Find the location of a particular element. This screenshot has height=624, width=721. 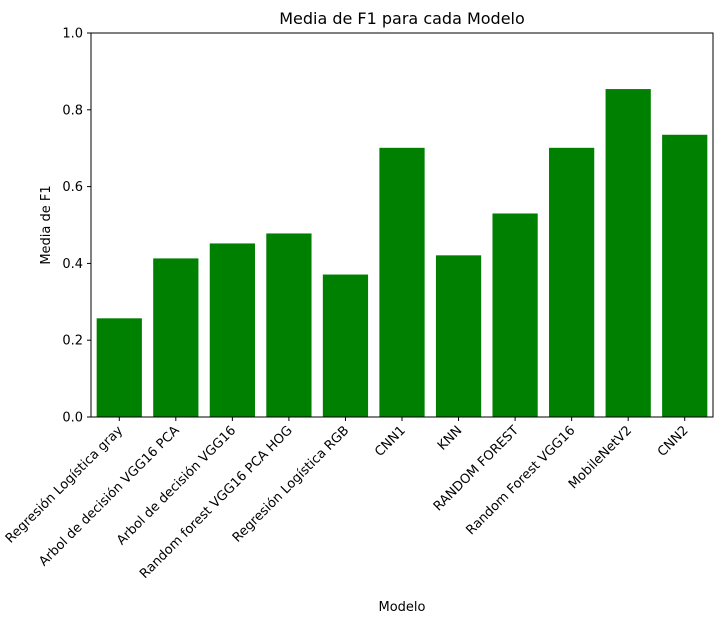

x-tick-label: CNN1 is located at coordinates (390, 441).